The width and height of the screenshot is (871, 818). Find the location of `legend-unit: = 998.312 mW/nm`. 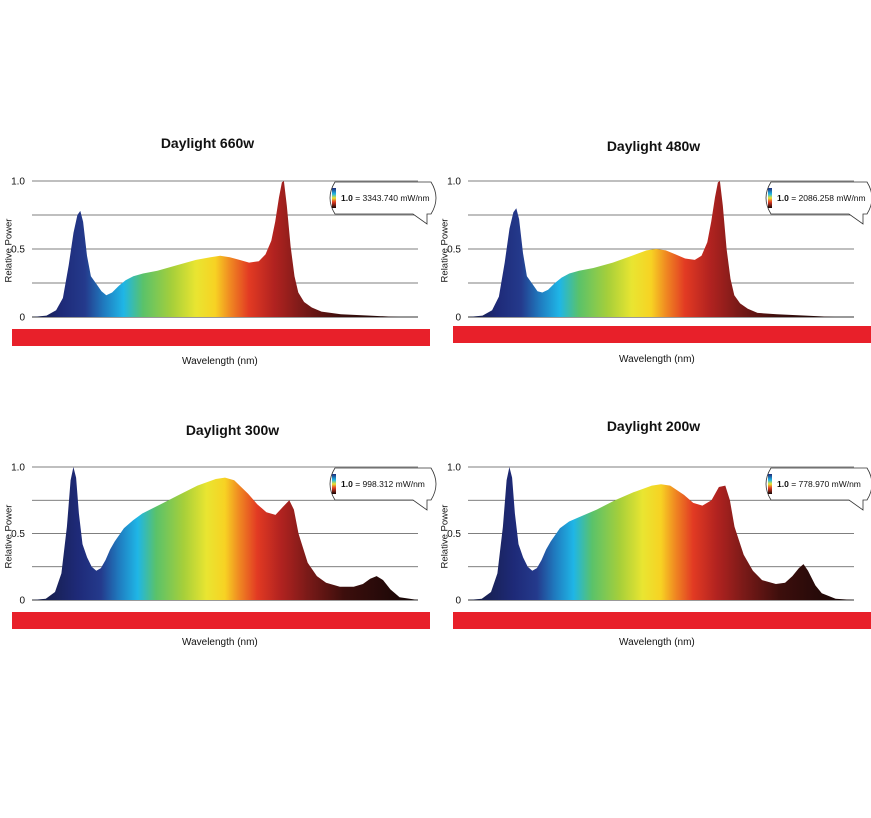

legend-unit: = 998.312 mW/nm is located at coordinates (390, 484).